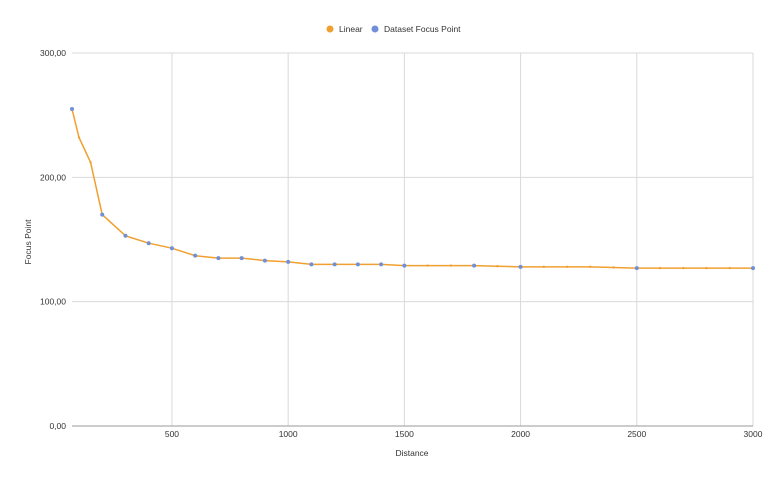  What do you see at coordinates (753, 434) in the screenshot?
I see `x-tick-label: 3000` at bounding box center [753, 434].